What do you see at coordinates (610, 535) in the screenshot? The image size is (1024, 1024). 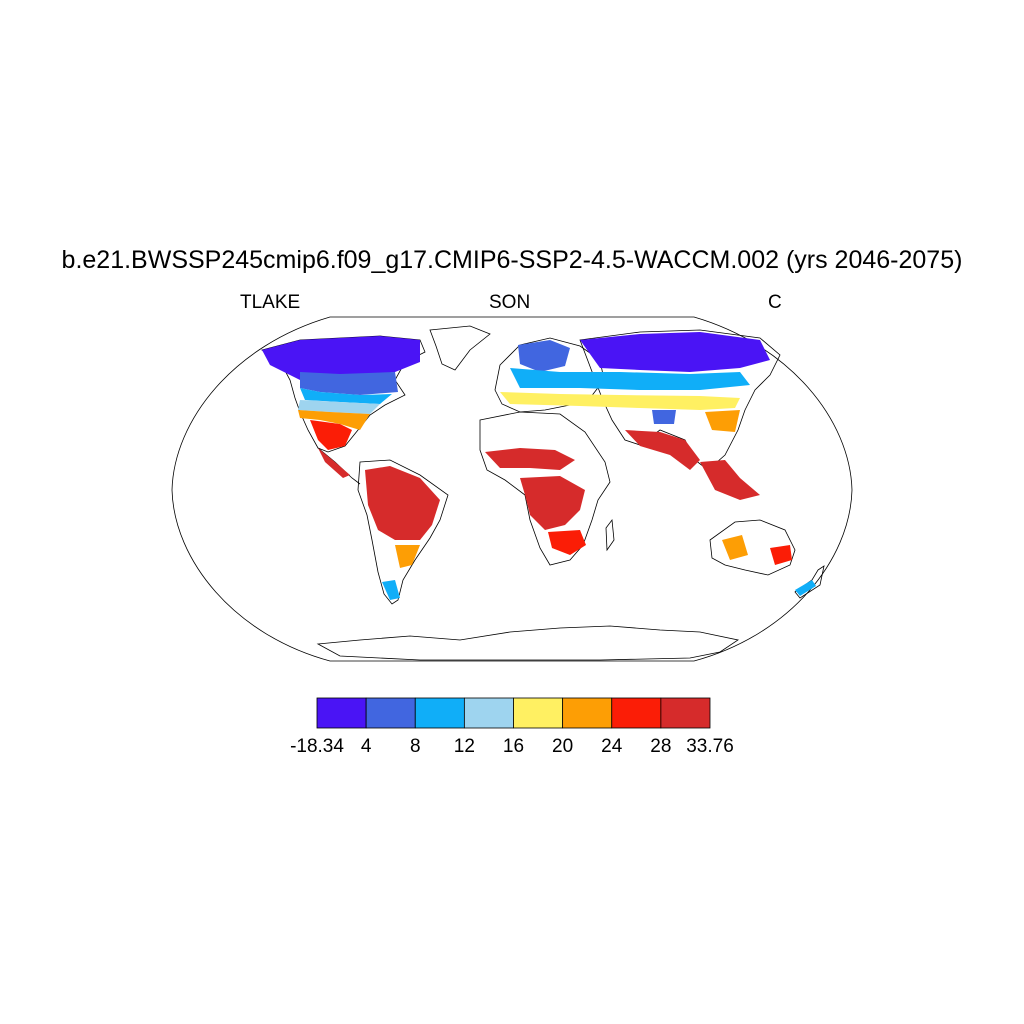 I see `madagascar-coastline` at bounding box center [610, 535].